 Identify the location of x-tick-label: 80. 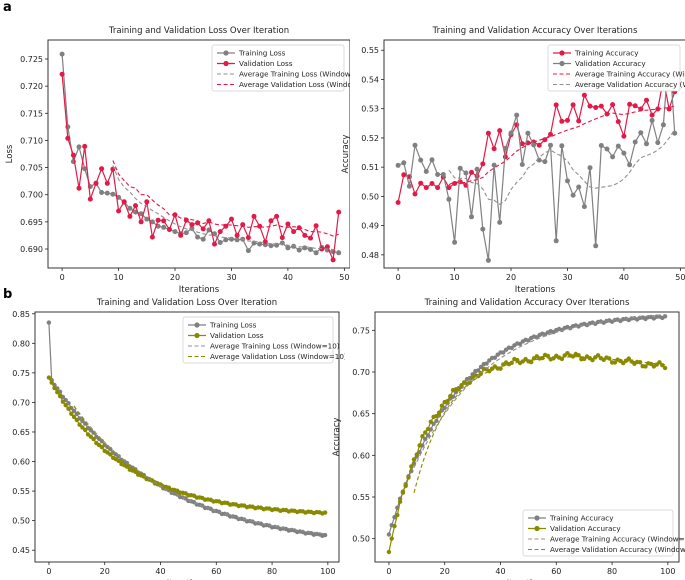
(272, 571).